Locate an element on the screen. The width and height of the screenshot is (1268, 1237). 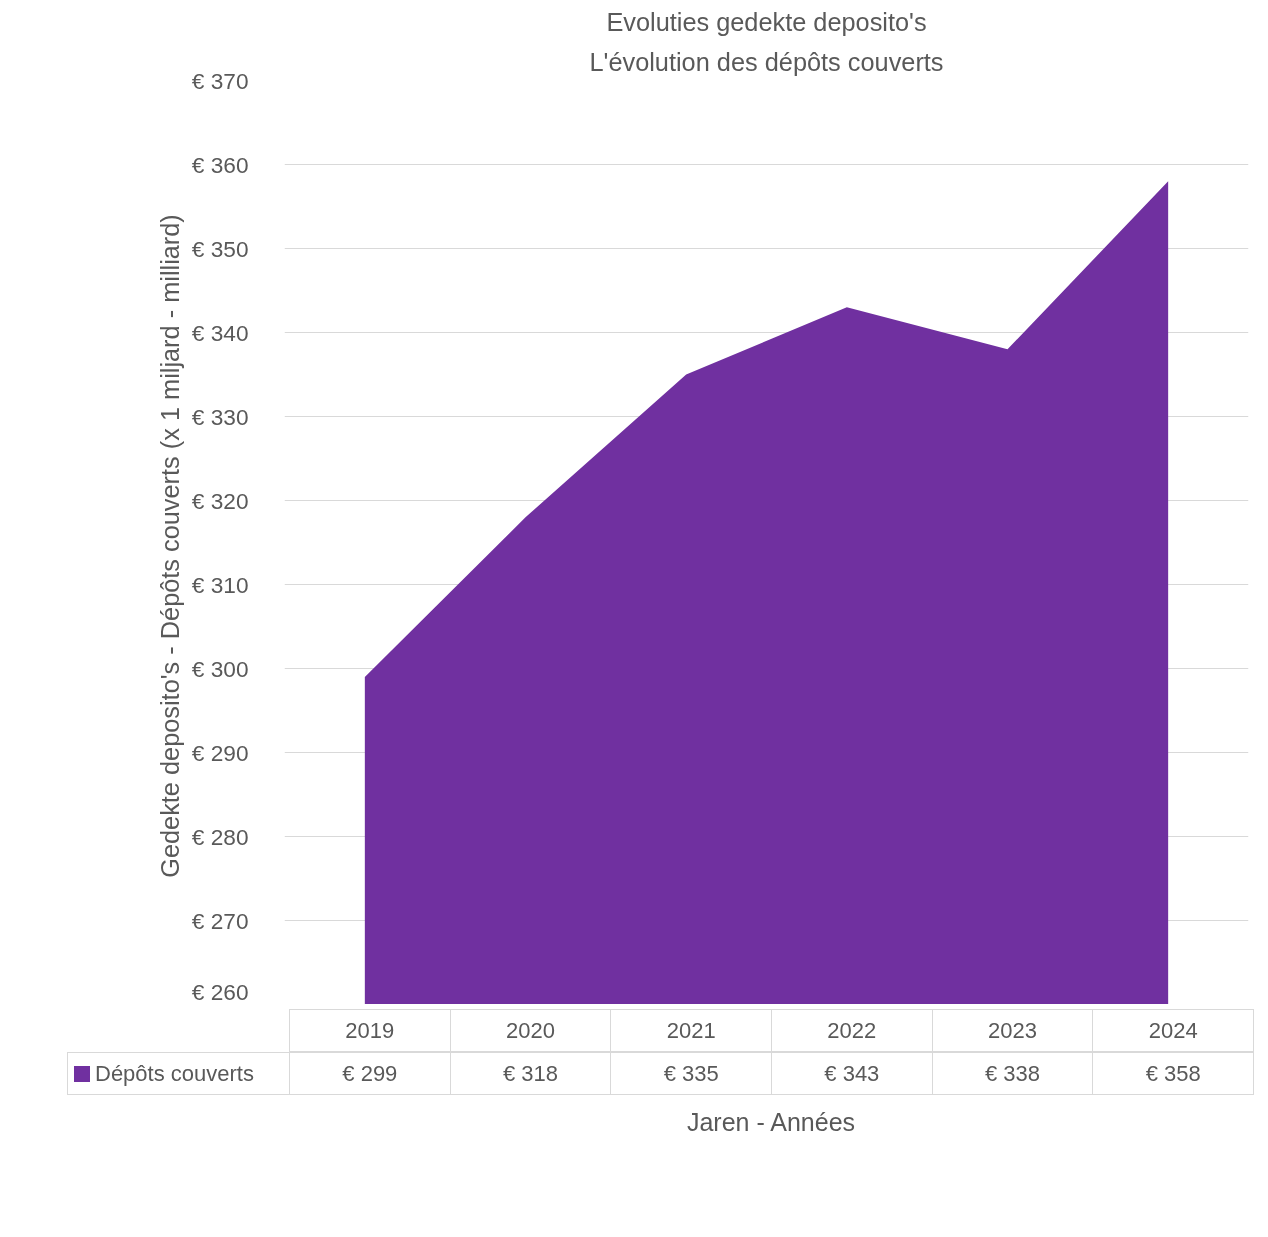
x-tick-label: 2022 is located at coordinates (852, 1030).